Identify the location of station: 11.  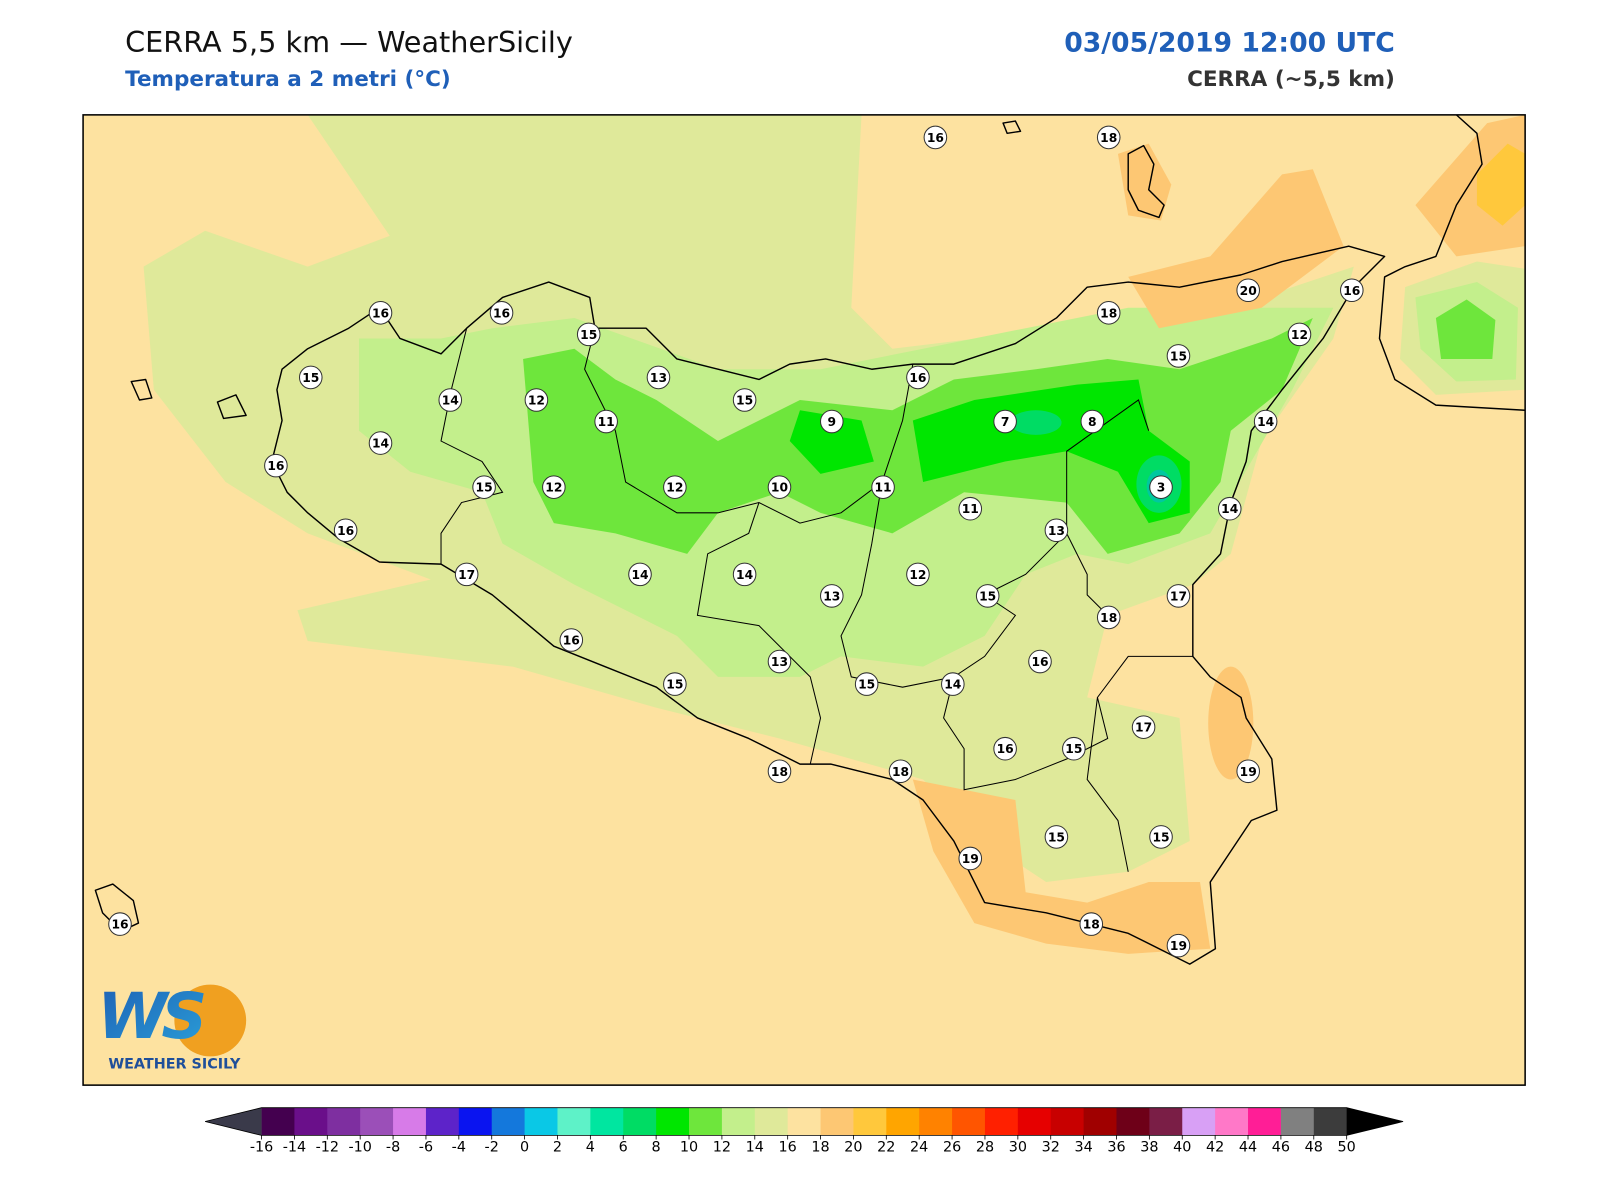
(970, 508).